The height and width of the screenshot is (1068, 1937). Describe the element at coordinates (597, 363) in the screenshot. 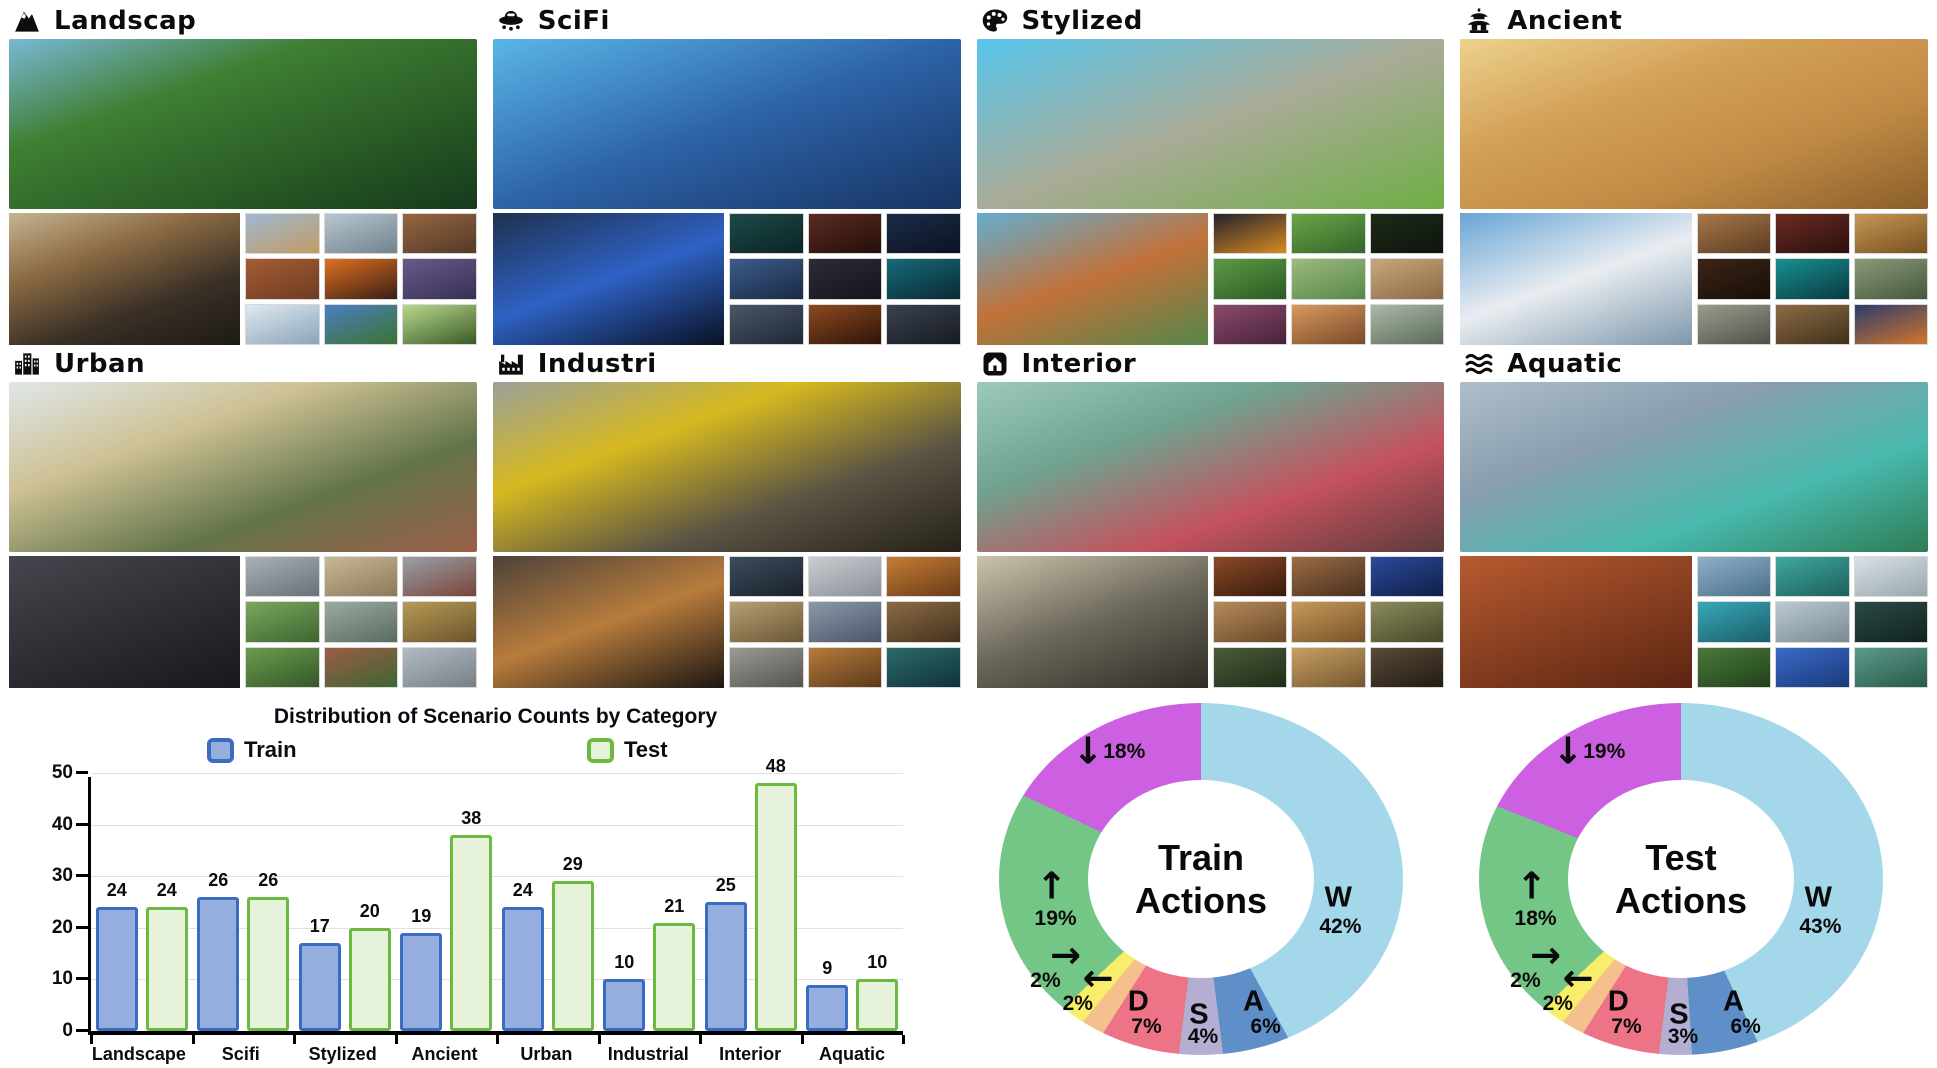

I see `category-title: Industri` at that location.